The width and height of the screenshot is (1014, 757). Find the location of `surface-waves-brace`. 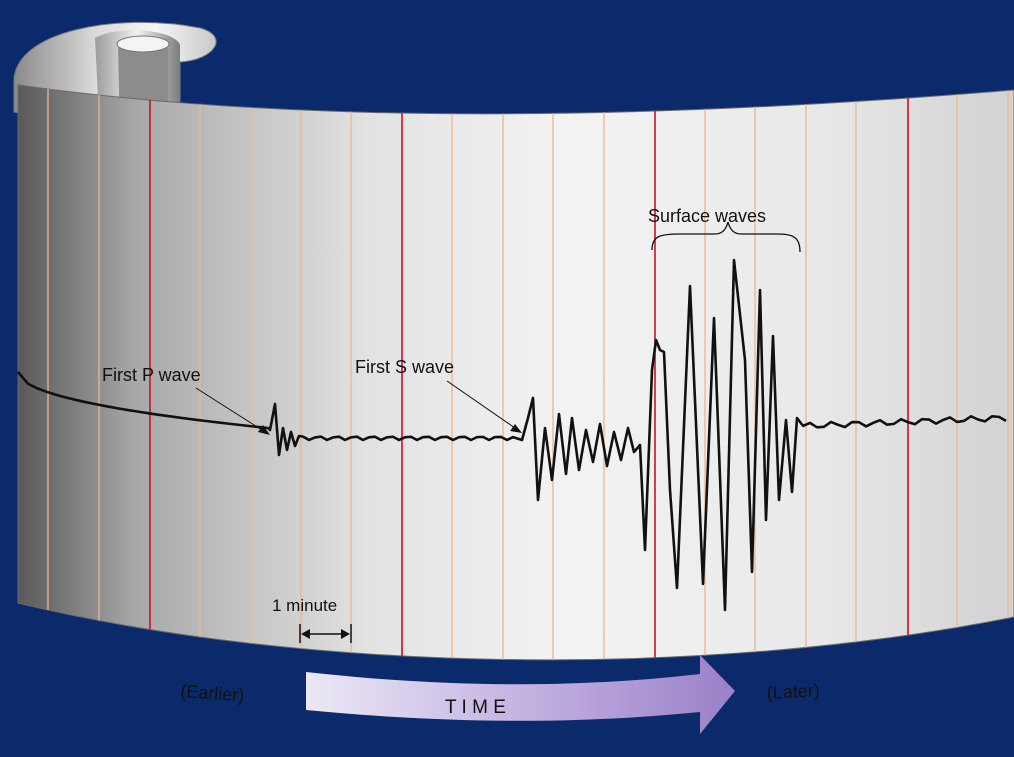

surface-waves-brace is located at coordinates (726, 237).